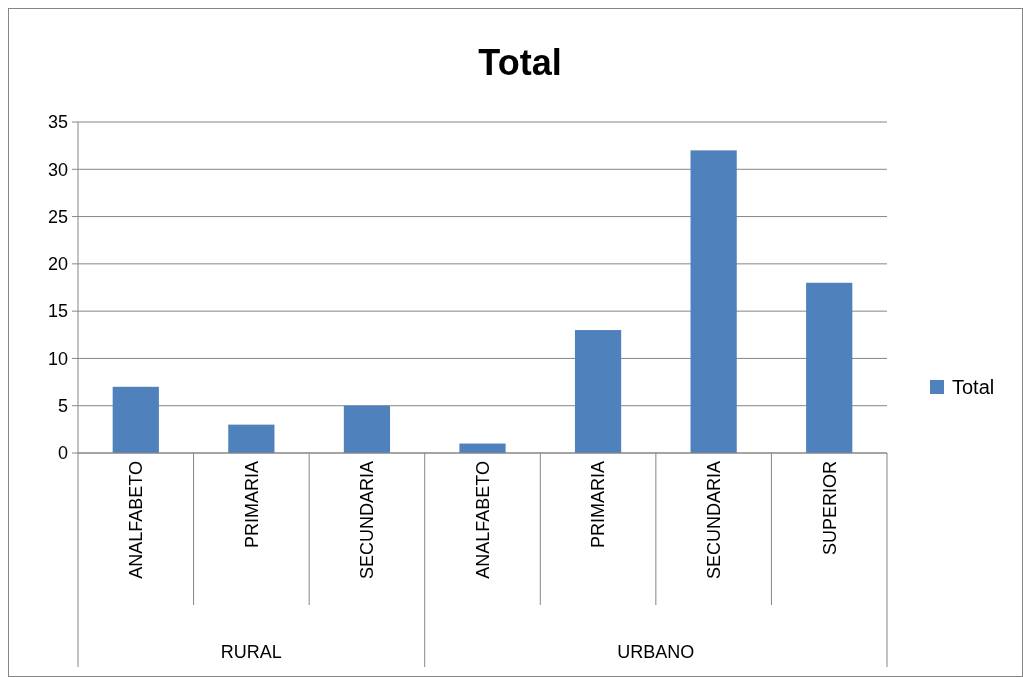 The width and height of the screenshot is (1023, 677). I want to click on legend-label: Total, so click(973, 387).